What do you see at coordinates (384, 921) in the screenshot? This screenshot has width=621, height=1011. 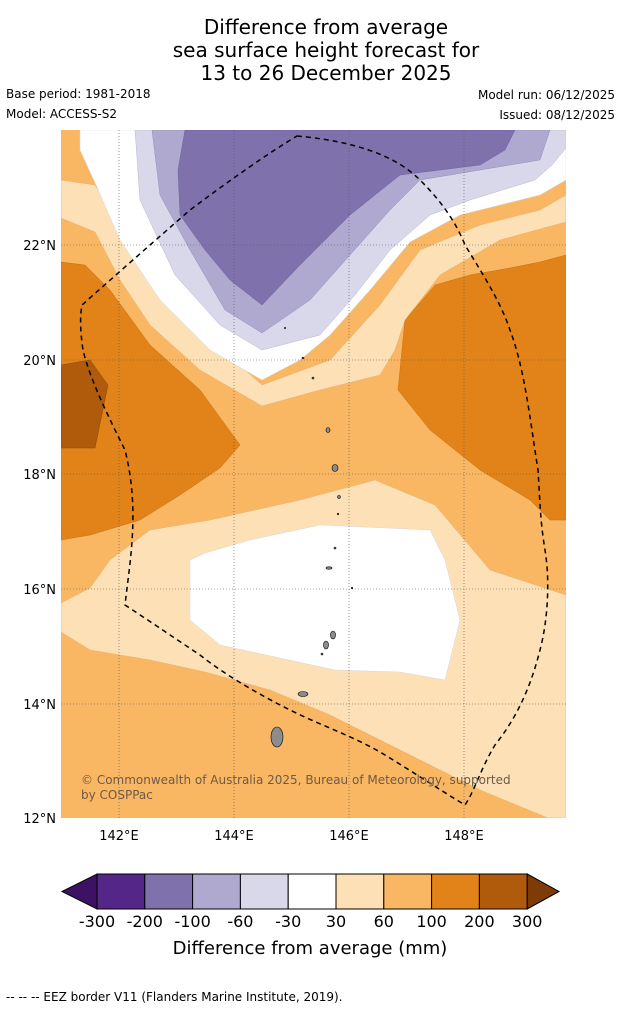 I see `colorbar-tick-label: 60` at bounding box center [384, 921].